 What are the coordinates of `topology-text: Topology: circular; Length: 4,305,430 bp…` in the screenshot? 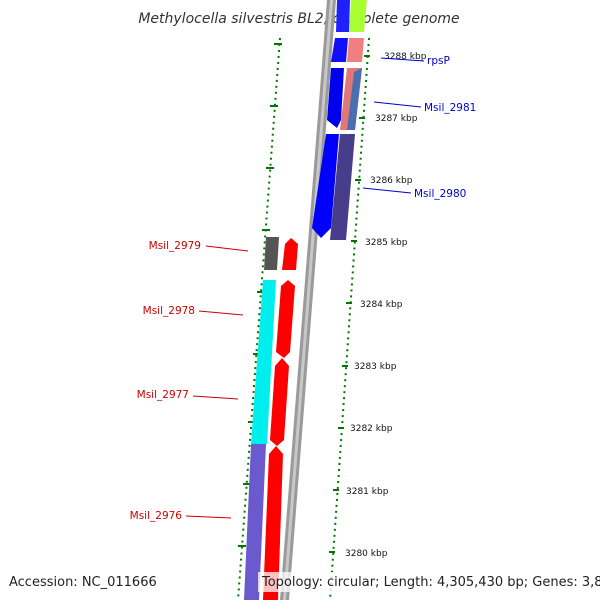 It's located at (430, 582).